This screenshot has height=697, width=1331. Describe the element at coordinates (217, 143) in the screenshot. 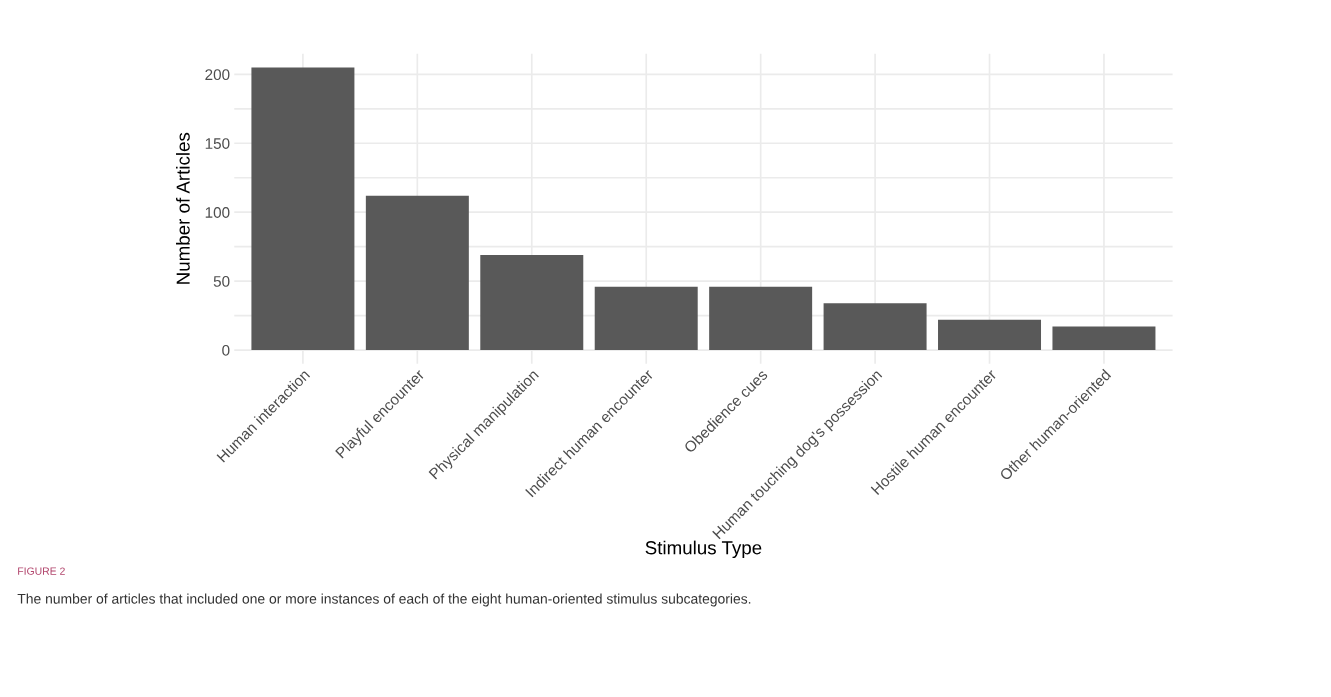

I see `y-tick-label: 150` at that location.